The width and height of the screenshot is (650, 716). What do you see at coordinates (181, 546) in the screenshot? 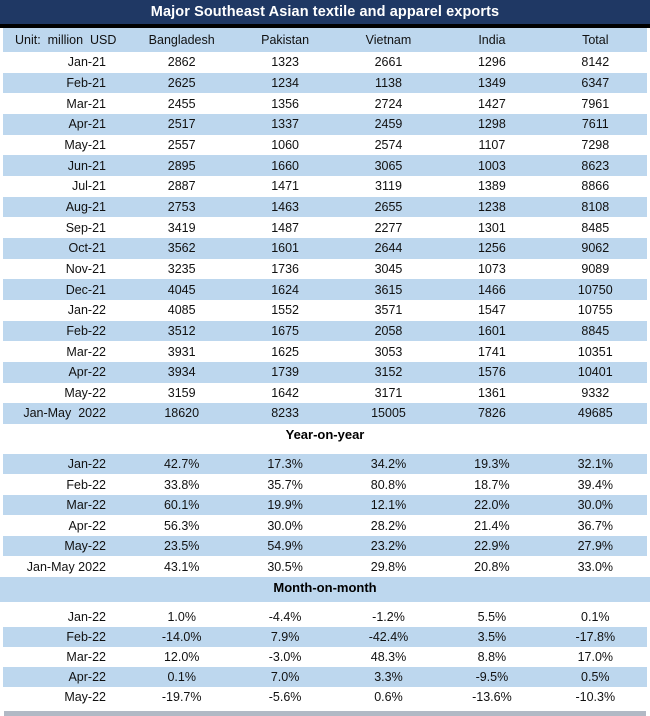
I see `cell-bangladesh: 23.5%` at bounding box center [181, 546].